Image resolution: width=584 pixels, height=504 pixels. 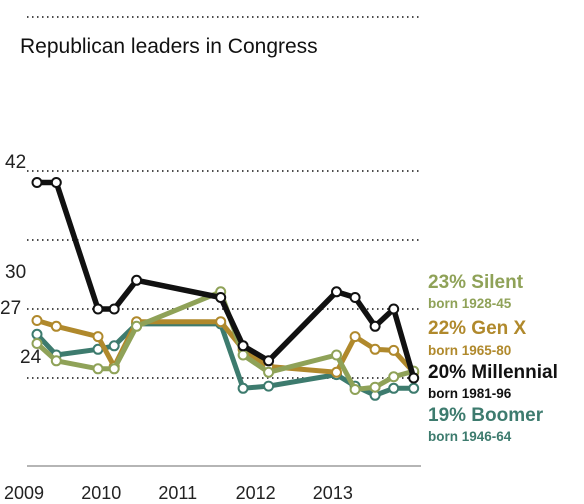 What do you see at coordinates (15, 162) in the screenshot?
I see `y-tick-label-42: 42` at bounding box center [15, 162].